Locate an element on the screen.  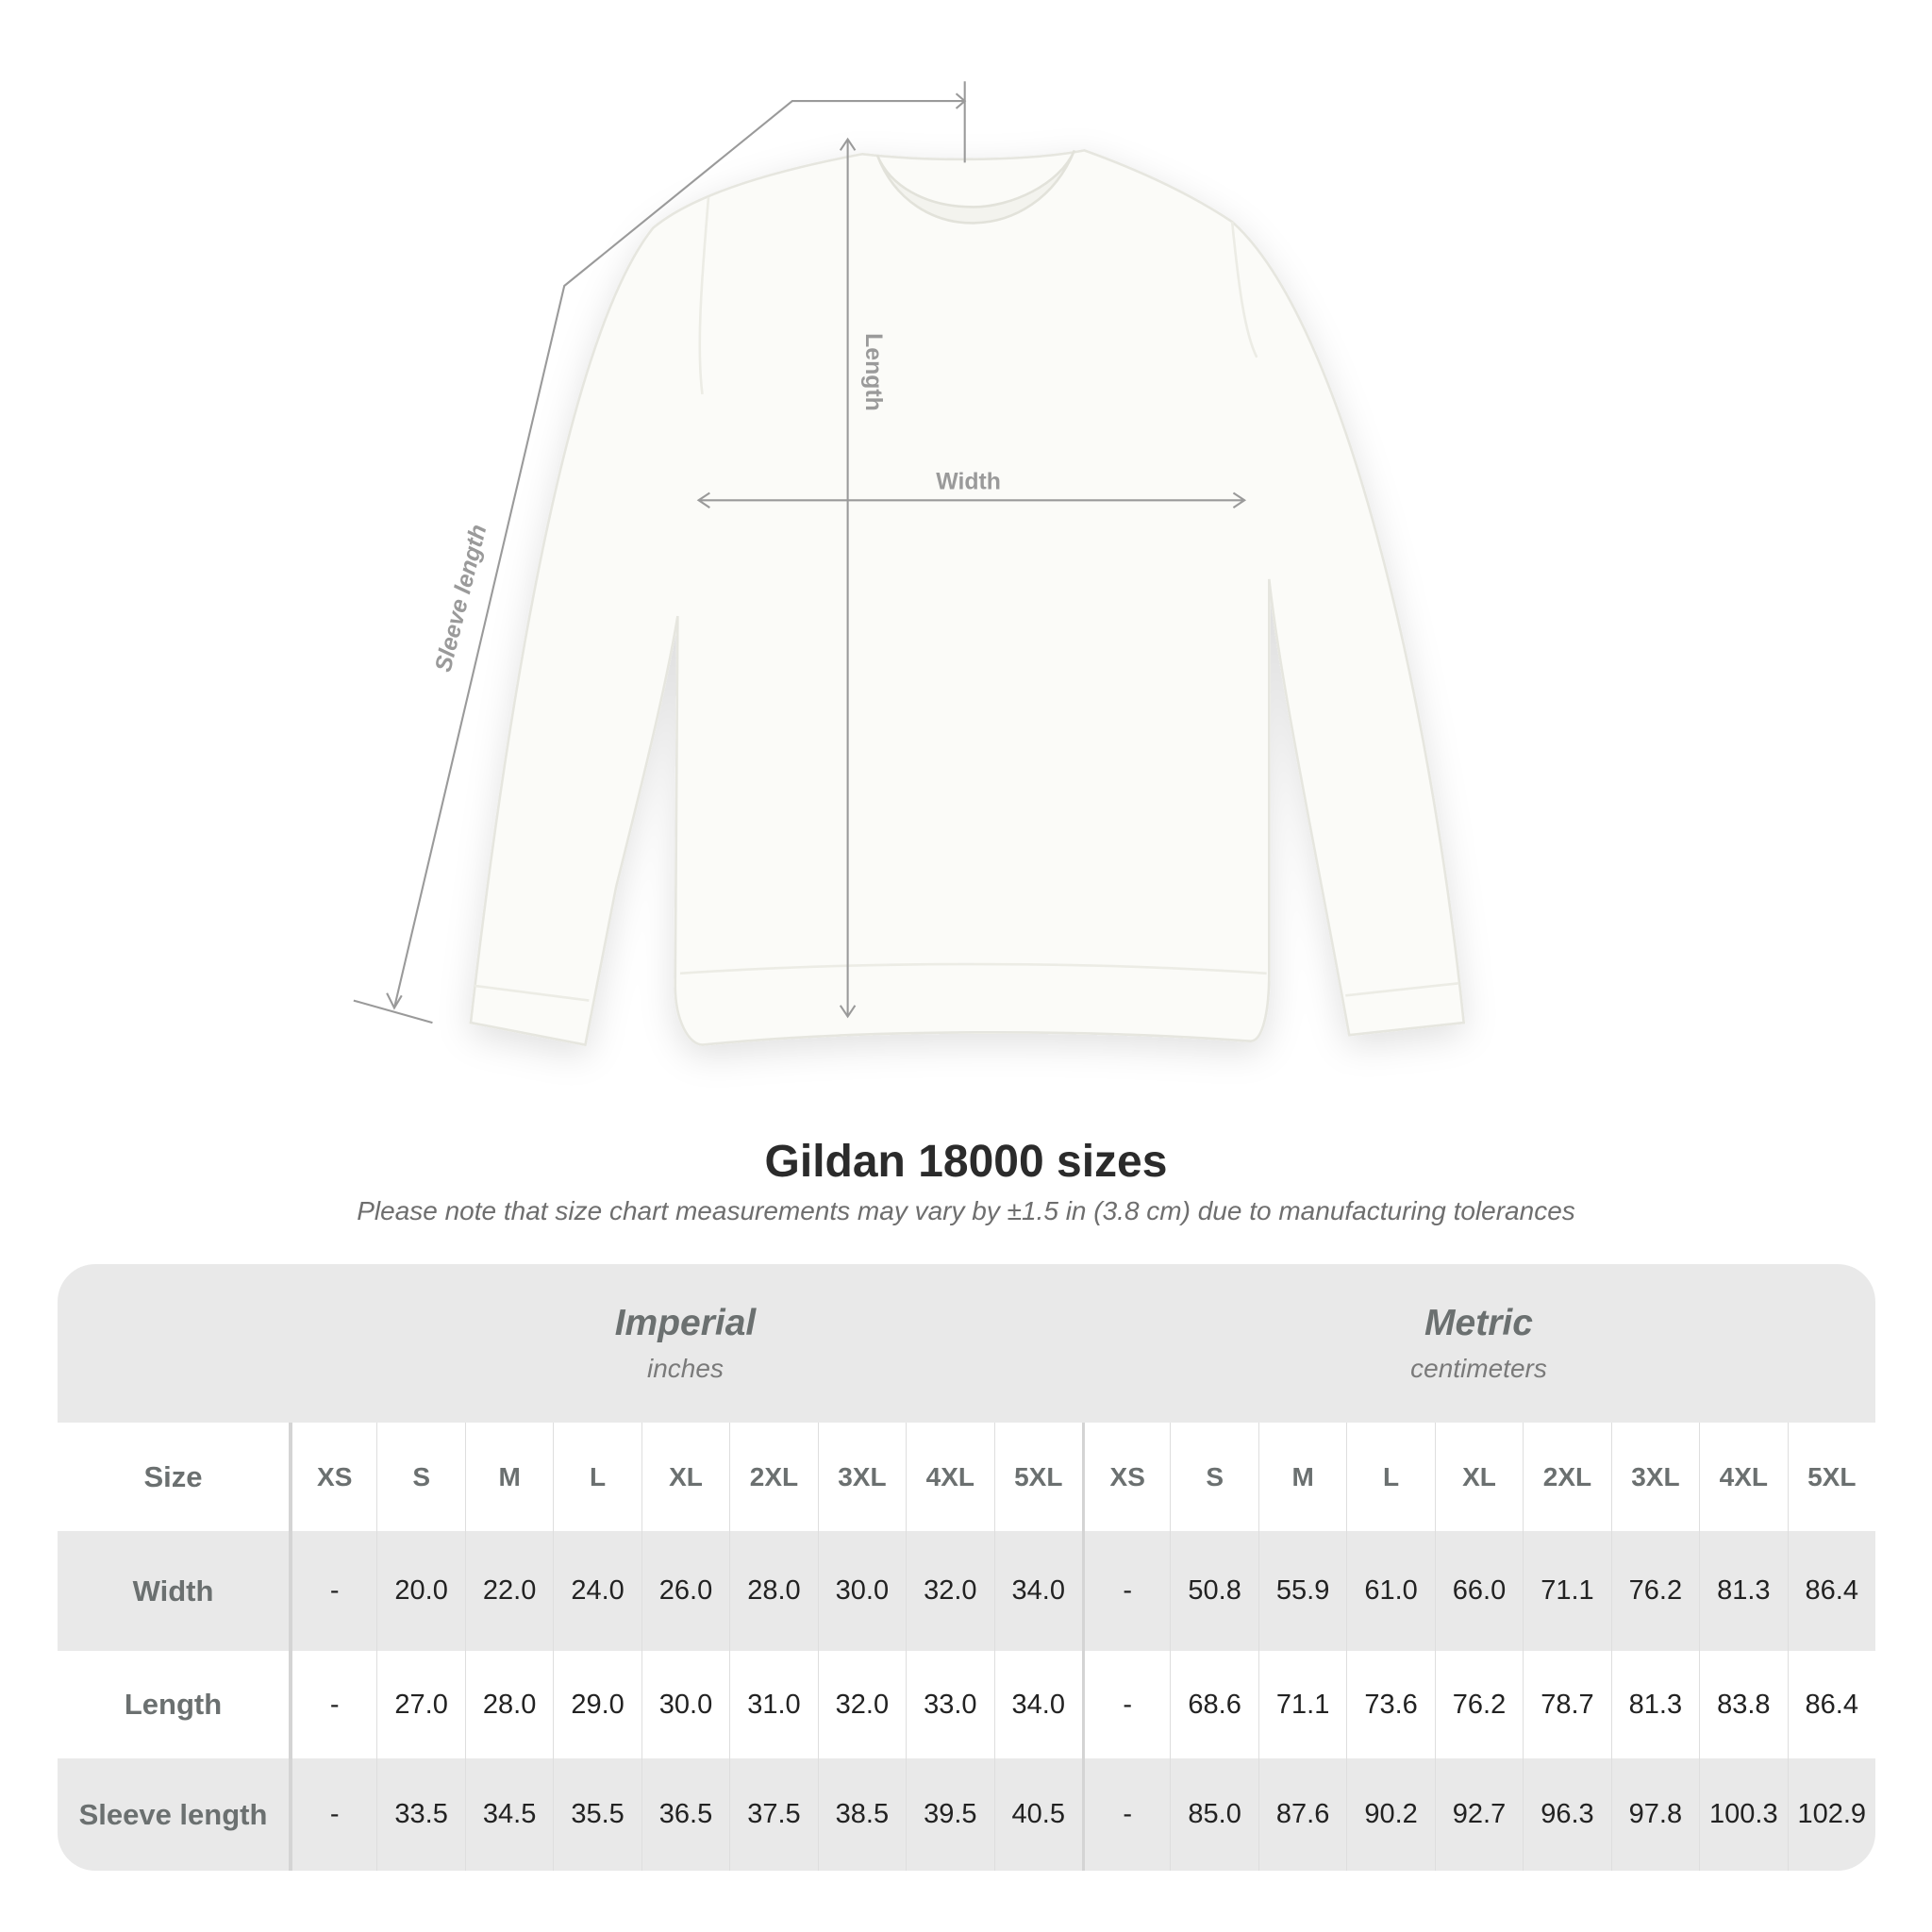
table-cell: 97.8 is located at coordinates (1655, 1814).